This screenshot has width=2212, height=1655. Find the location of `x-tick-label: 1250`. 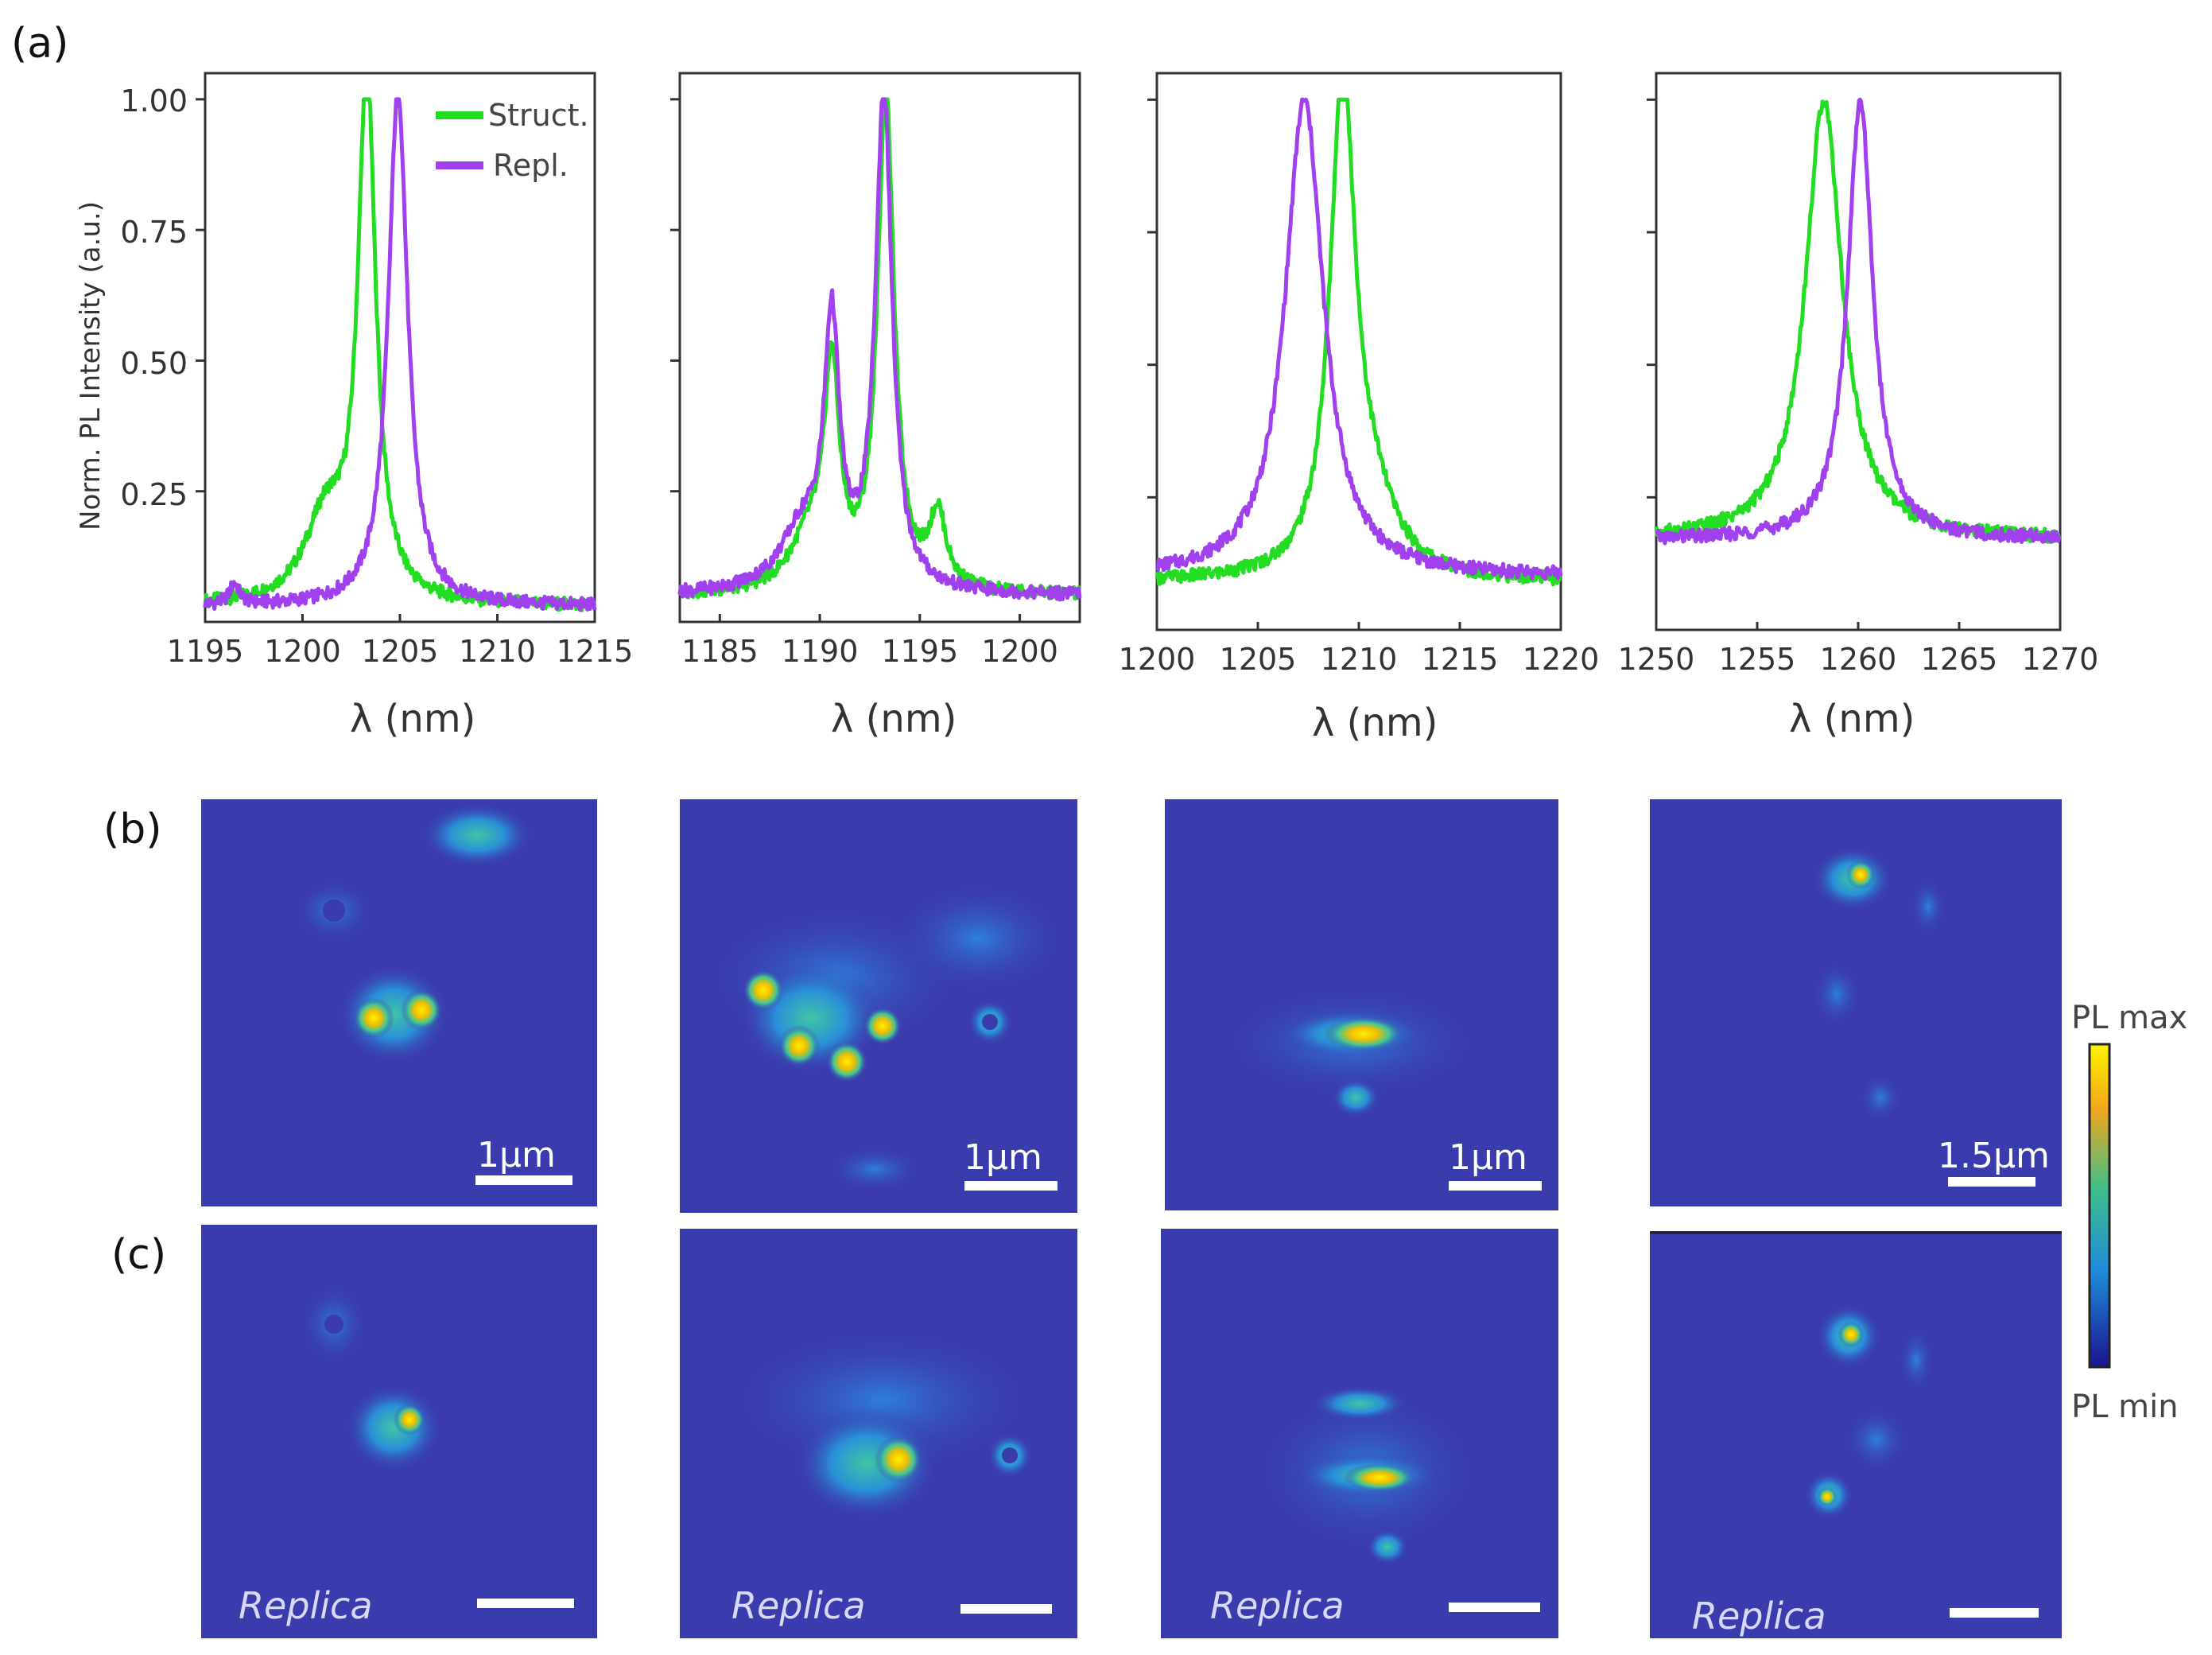

x-tick-label: 1250 is located at coordinates (1656, 659).